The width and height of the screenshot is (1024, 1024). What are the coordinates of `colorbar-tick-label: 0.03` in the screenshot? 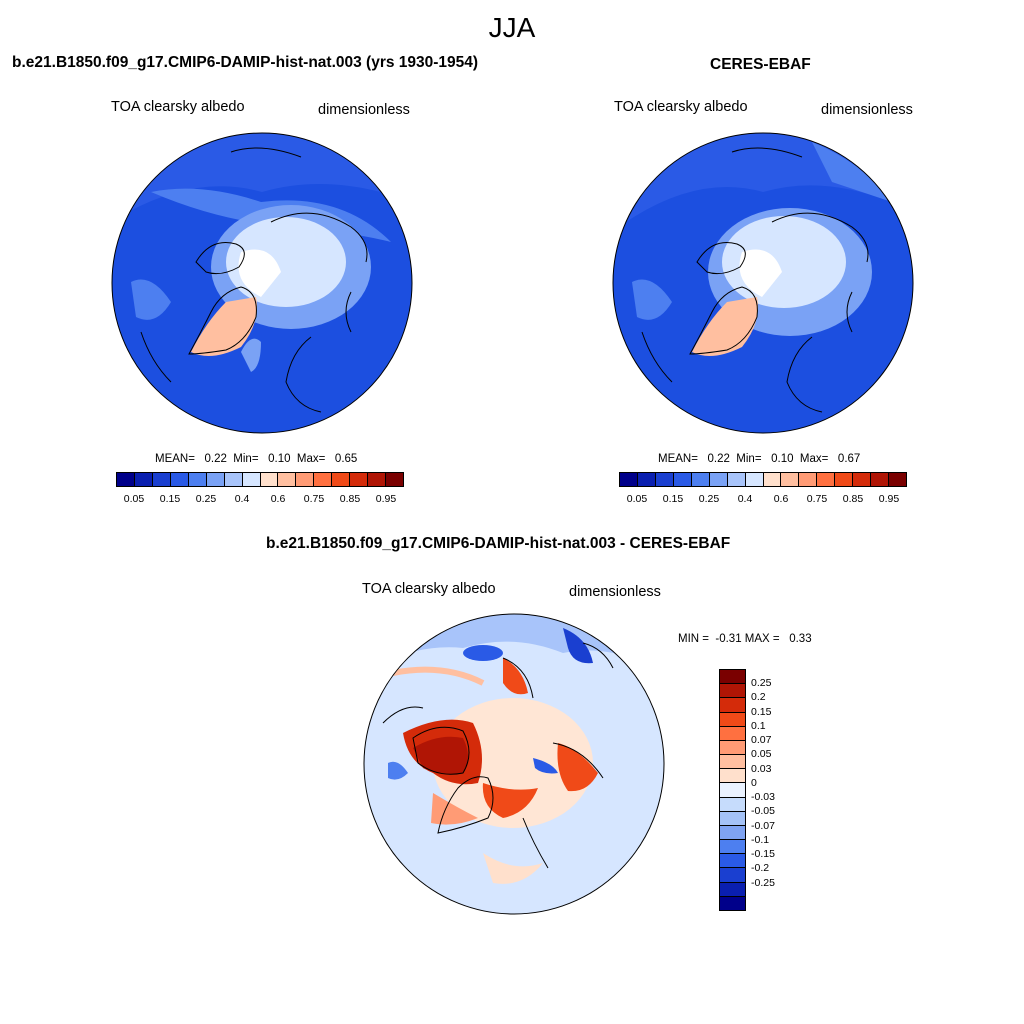 It's located at (761, 768).